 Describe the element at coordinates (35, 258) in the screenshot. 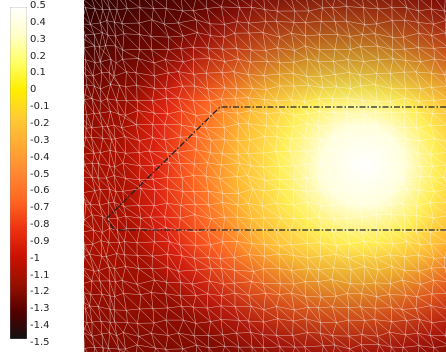

I see `colorbar-tick-label: -1` at that location.